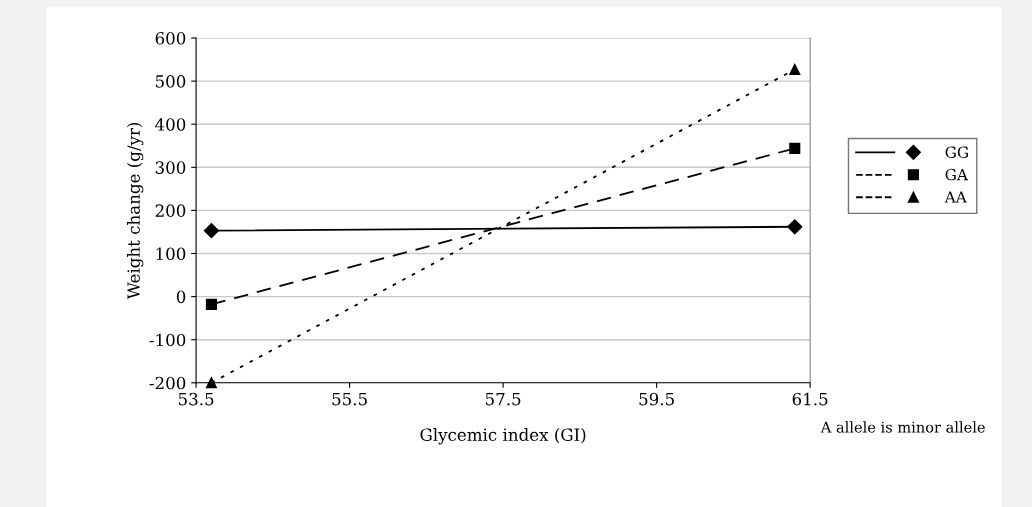 Image resolution: width=1032 pixels, height=507 pixels. Describe the element at coordinates (955, 197) in the screenshot. I see `legend-label: AA` at that location.